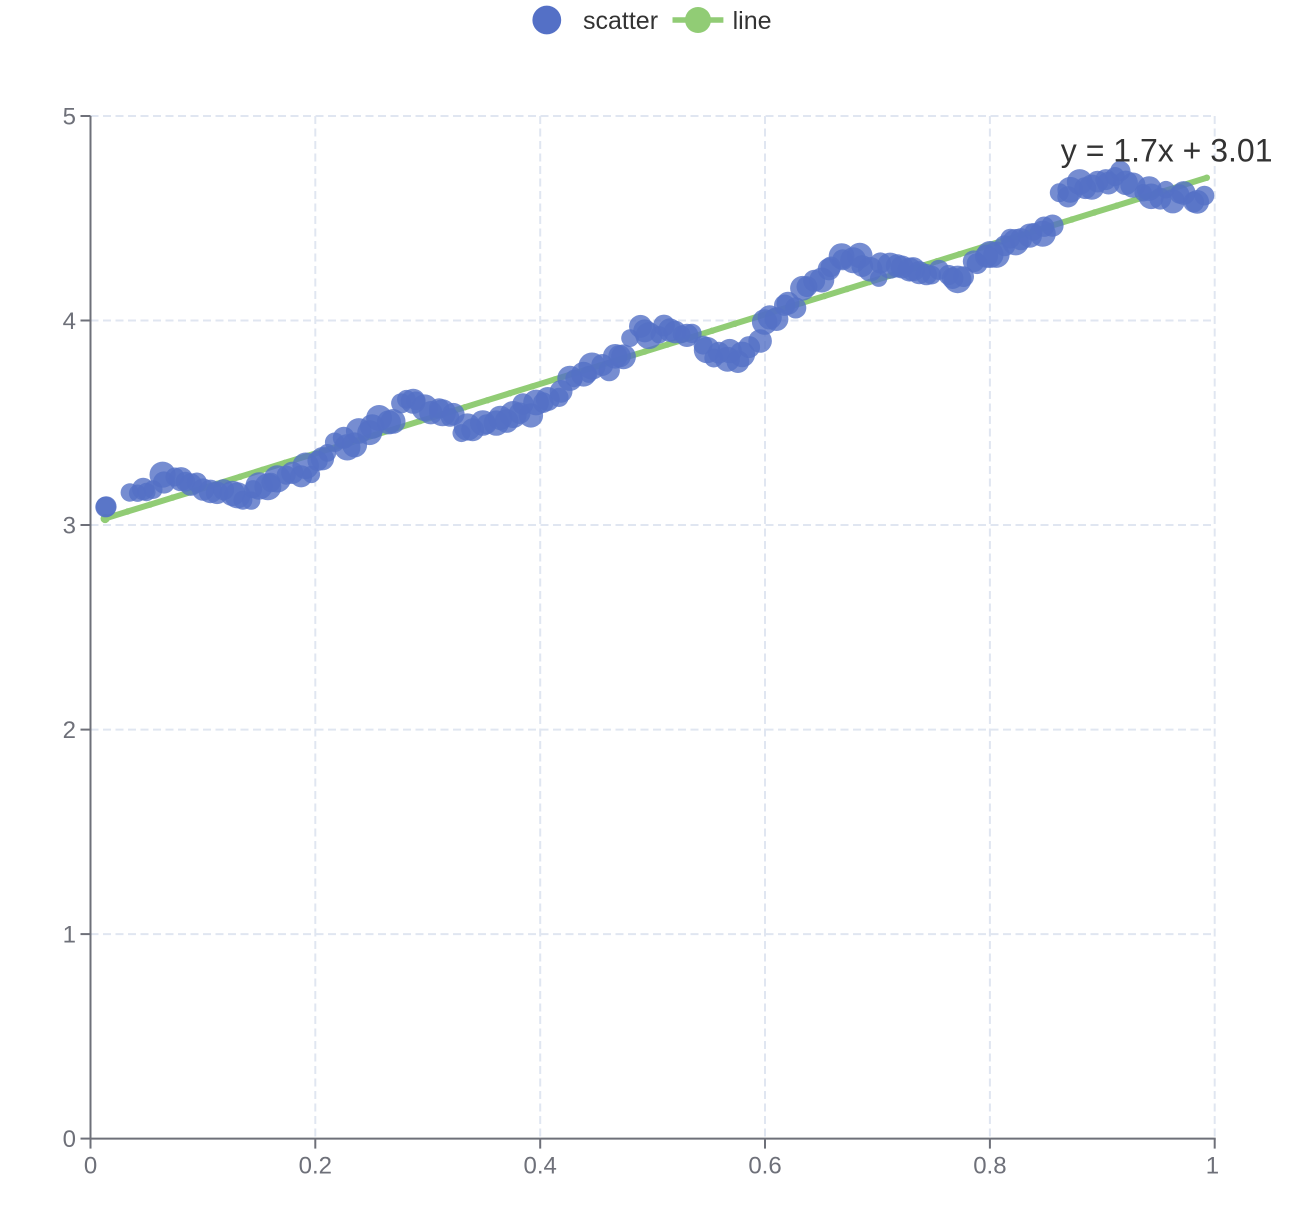 The height and width of the screenshot is (1216, 1296). What do you see at coordinates (315, 1166) in the screenshot?
I see `svg-text: 0.2` at bounding box center [315, 1166].